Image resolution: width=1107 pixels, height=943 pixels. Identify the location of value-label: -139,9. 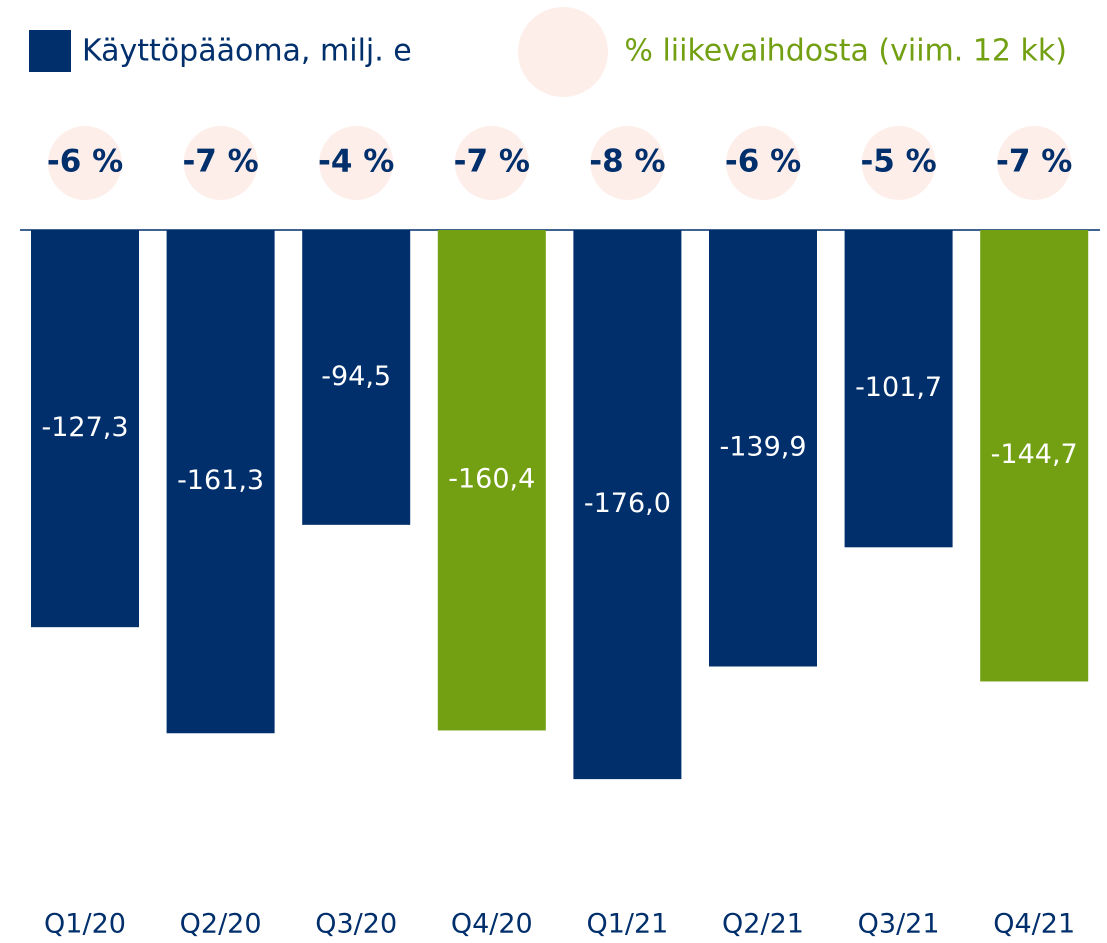
(762, 447).